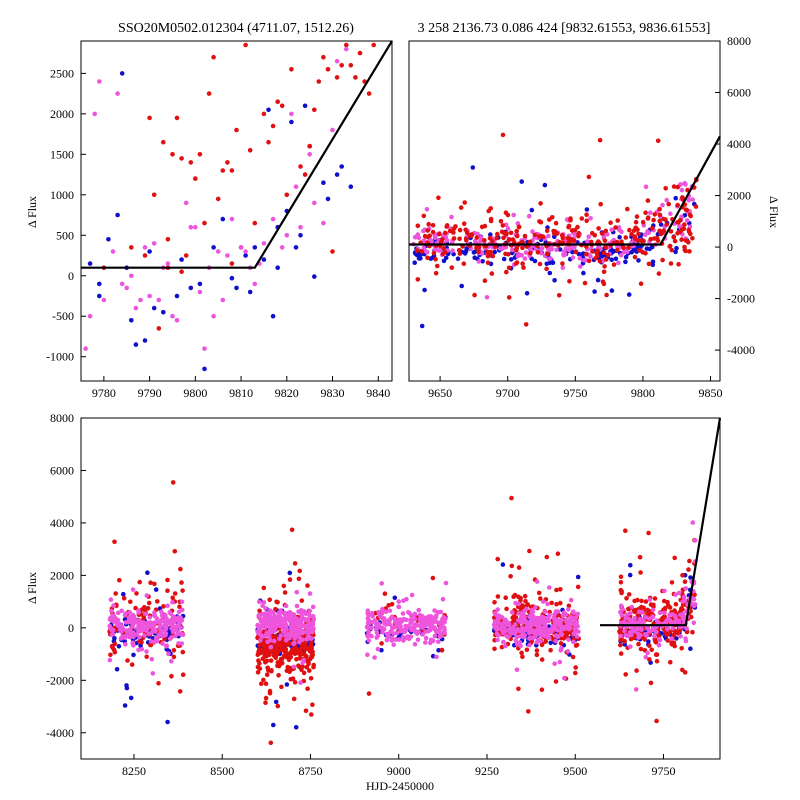  I want to click on zoom-y-tick-label: -500, so click(63, 316).